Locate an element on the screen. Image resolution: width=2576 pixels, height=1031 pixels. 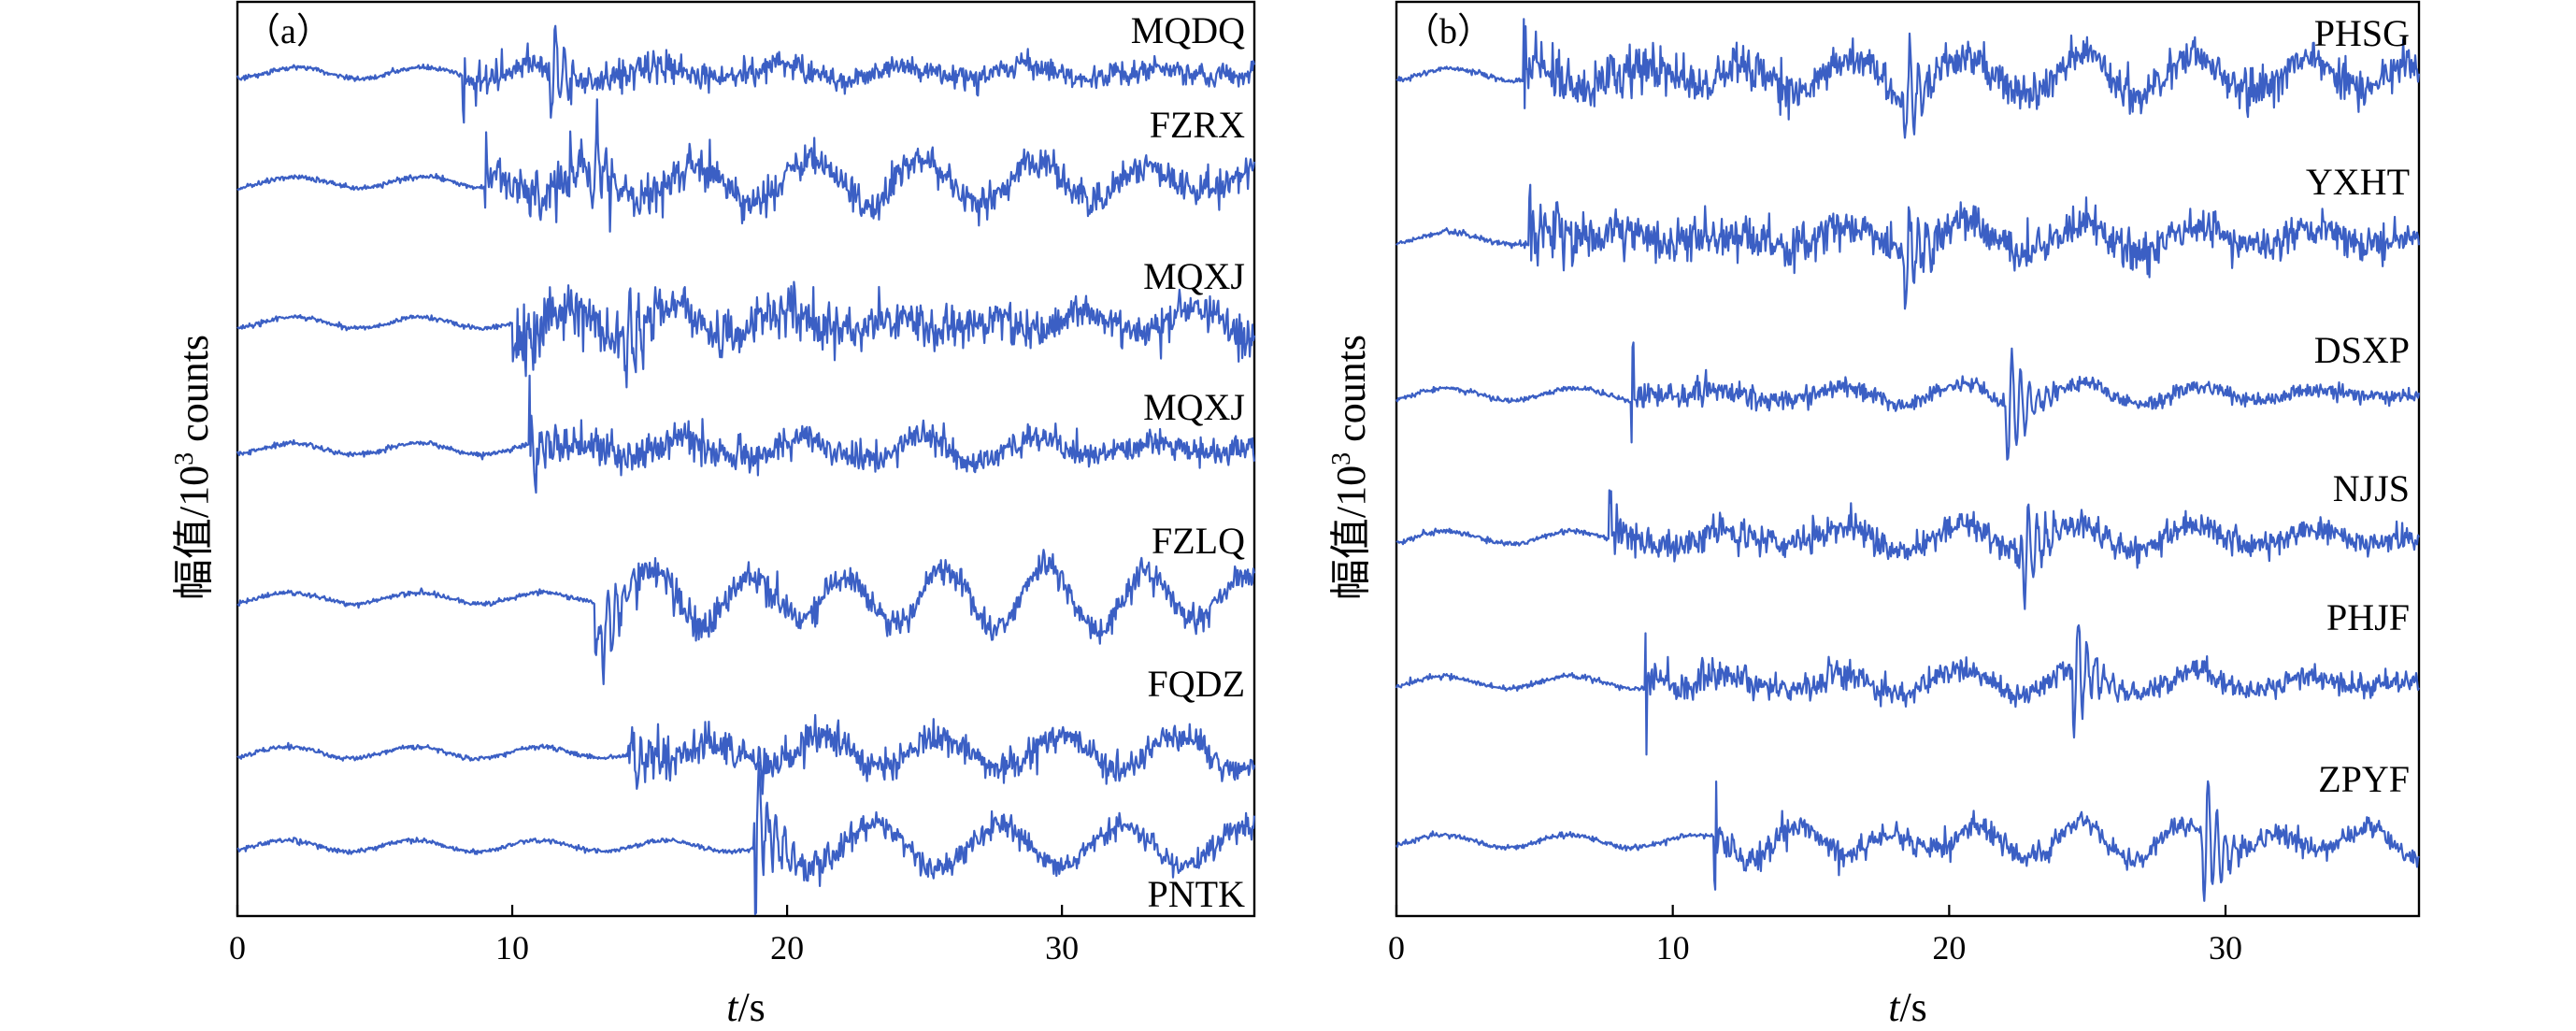
panel-a-x-axis-label: t/s is located at coordinates (746, 1007).